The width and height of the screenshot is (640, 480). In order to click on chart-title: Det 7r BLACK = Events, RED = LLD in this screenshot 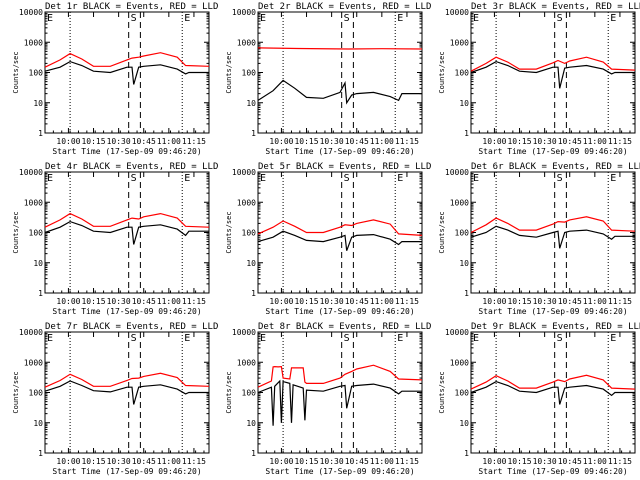, I will do `click(131, 327)`.